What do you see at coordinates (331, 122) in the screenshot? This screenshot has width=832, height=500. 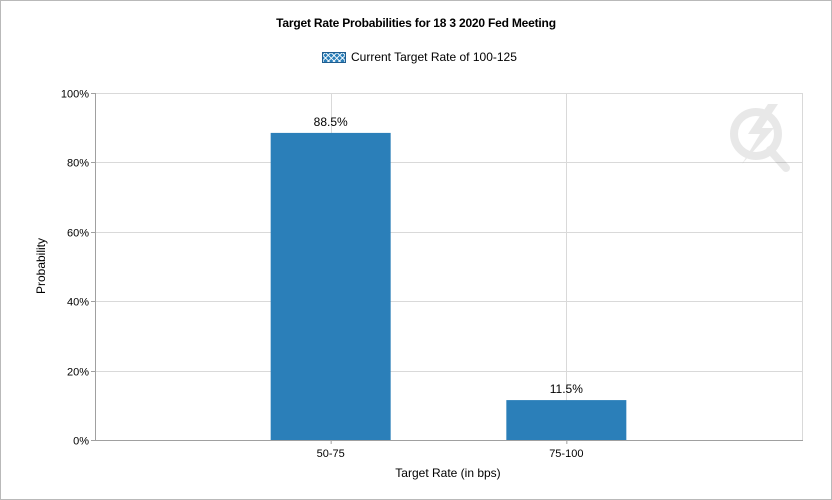 I see `data-label: 88.5%` at bounding box center [331, 122].